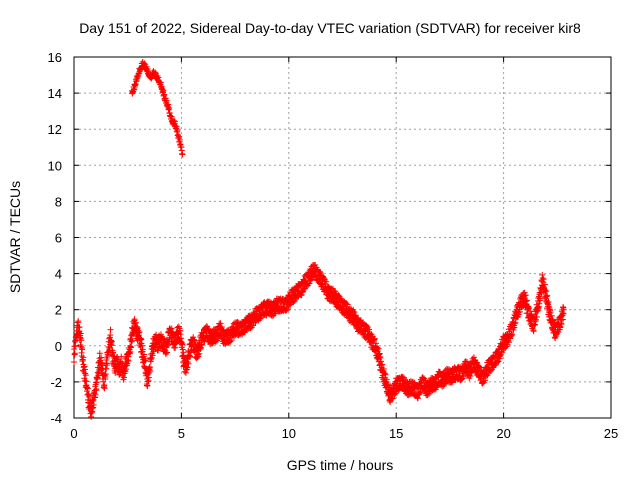  What do you see at coordinates (340, 465) in the screenshot?
I see `x-axis-title: GPS time / hours` at bounding box center [340, 465].